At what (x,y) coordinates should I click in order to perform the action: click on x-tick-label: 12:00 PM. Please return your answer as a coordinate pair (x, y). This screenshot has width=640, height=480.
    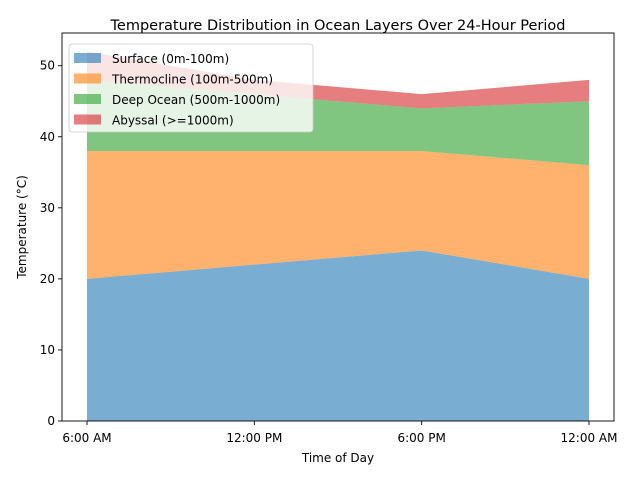
    Looking at the image, I should click on (254, 438).